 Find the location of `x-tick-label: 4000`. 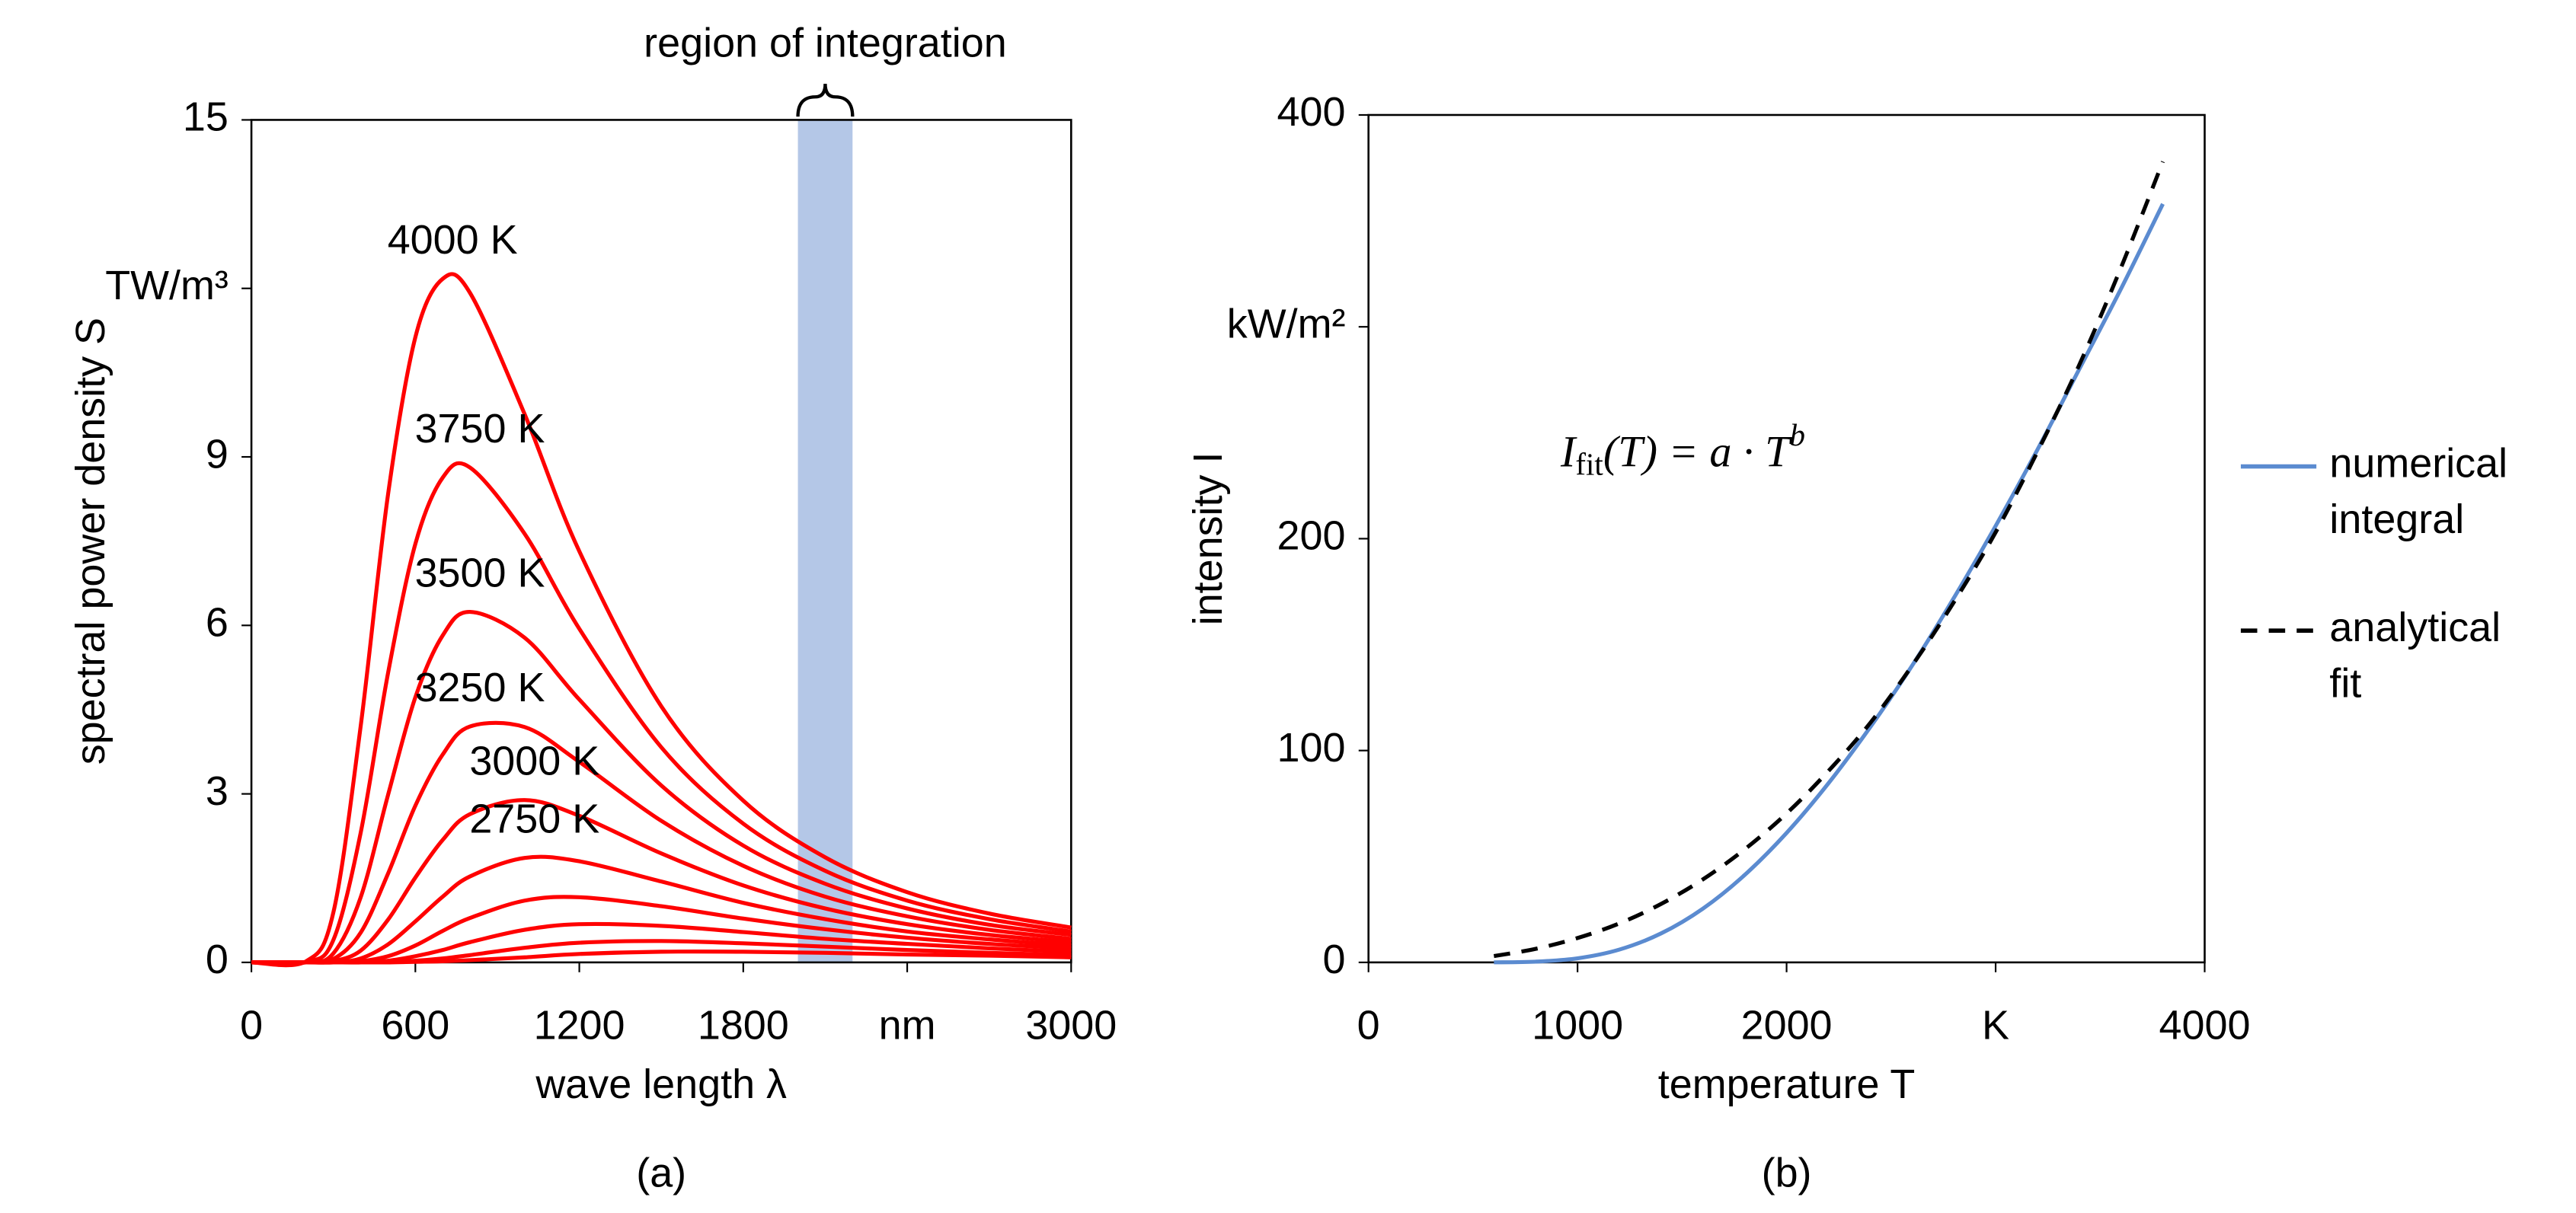

x-tick-label: 4000 is located at coordinates (2205, 1025).